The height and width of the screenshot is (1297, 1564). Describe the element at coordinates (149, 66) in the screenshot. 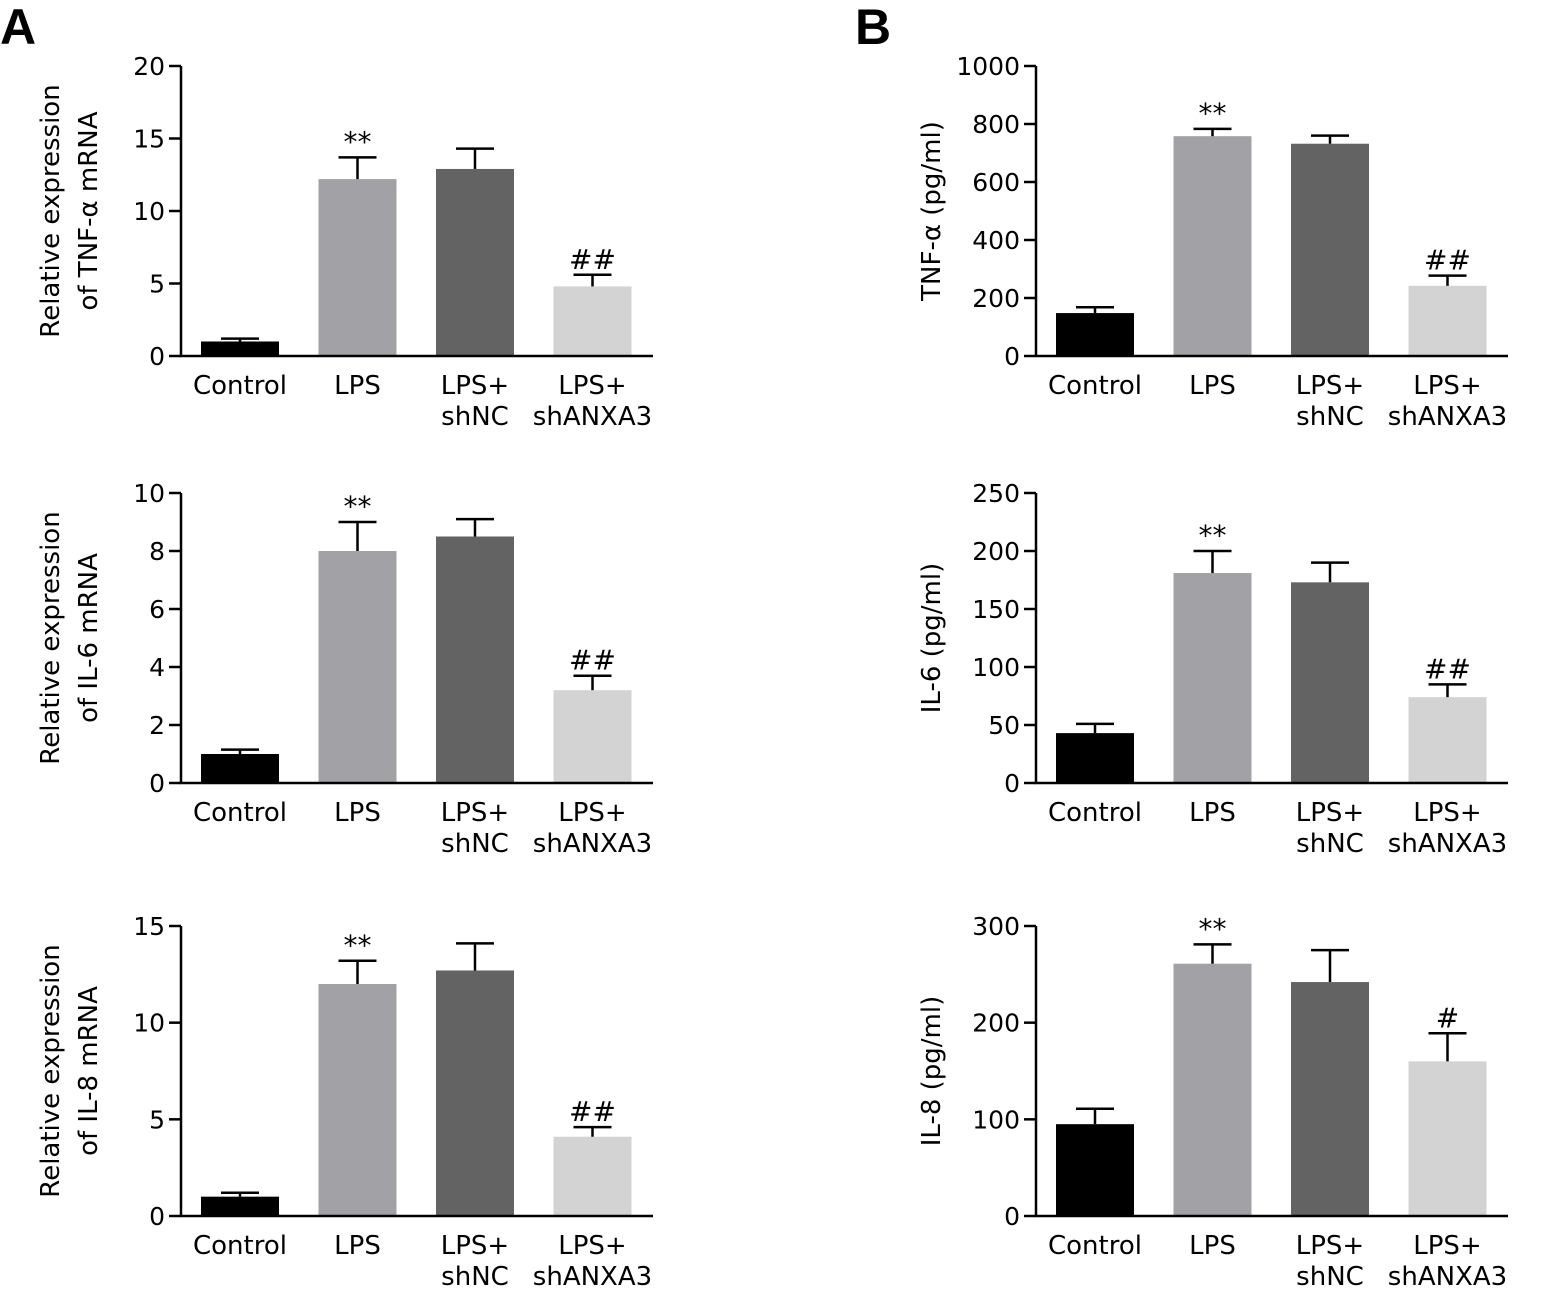

I see `y-tick-label: 20` at that location.